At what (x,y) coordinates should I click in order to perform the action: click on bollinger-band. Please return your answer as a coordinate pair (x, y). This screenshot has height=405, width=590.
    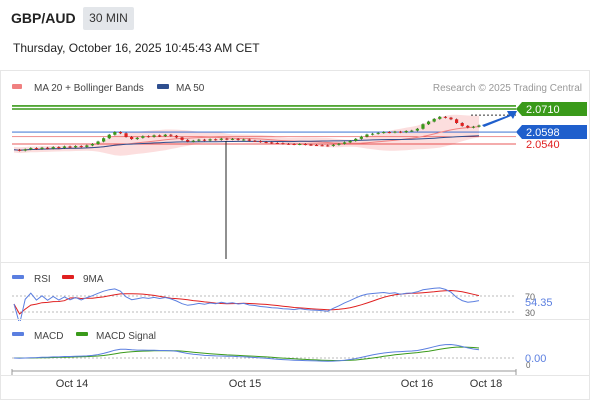
    Looking at the image, I should click on (246, 135).